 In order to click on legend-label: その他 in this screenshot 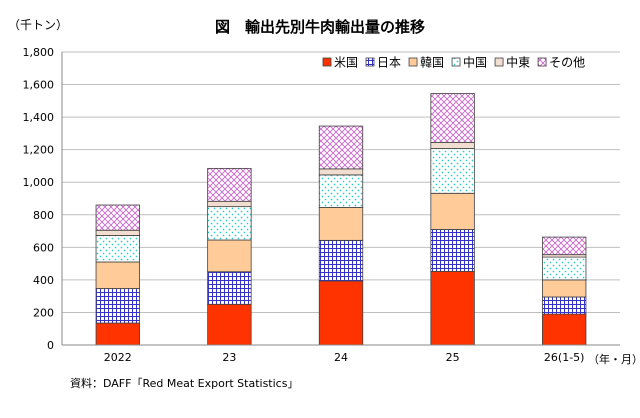, I will do `click(567, 63)`.